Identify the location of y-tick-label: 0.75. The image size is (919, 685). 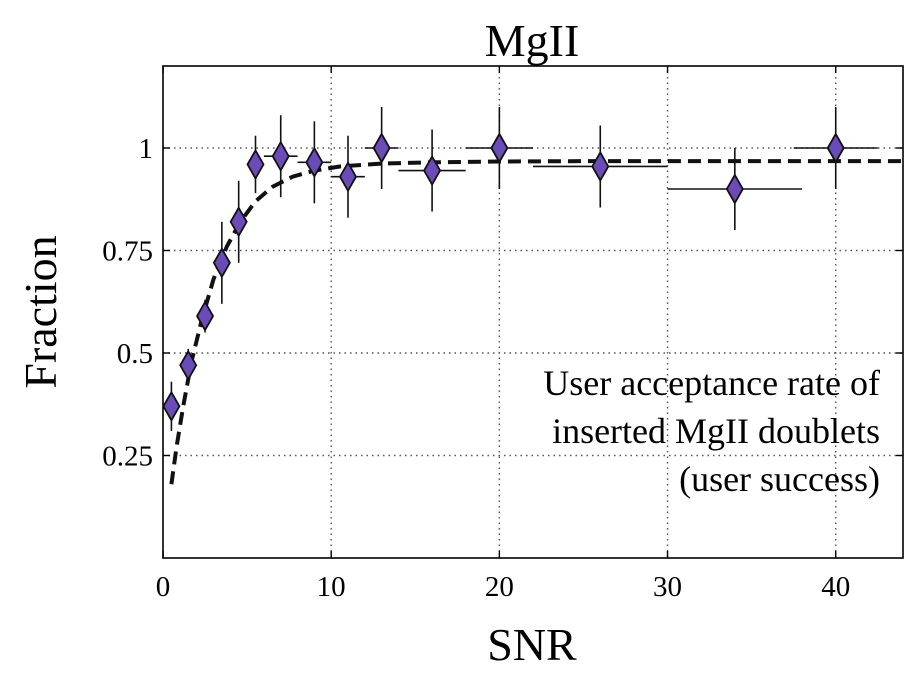
(127, 252).